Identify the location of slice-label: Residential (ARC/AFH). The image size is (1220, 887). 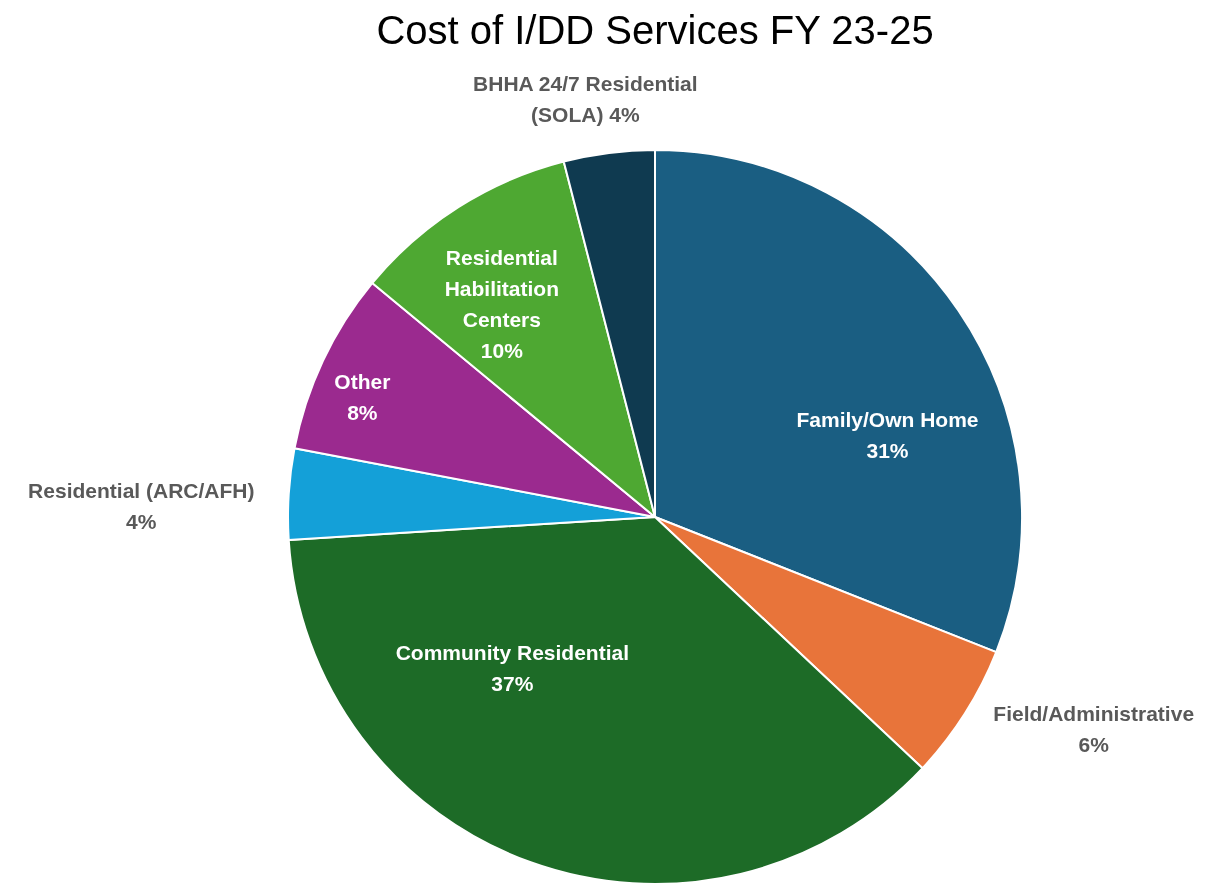
(141, 491).